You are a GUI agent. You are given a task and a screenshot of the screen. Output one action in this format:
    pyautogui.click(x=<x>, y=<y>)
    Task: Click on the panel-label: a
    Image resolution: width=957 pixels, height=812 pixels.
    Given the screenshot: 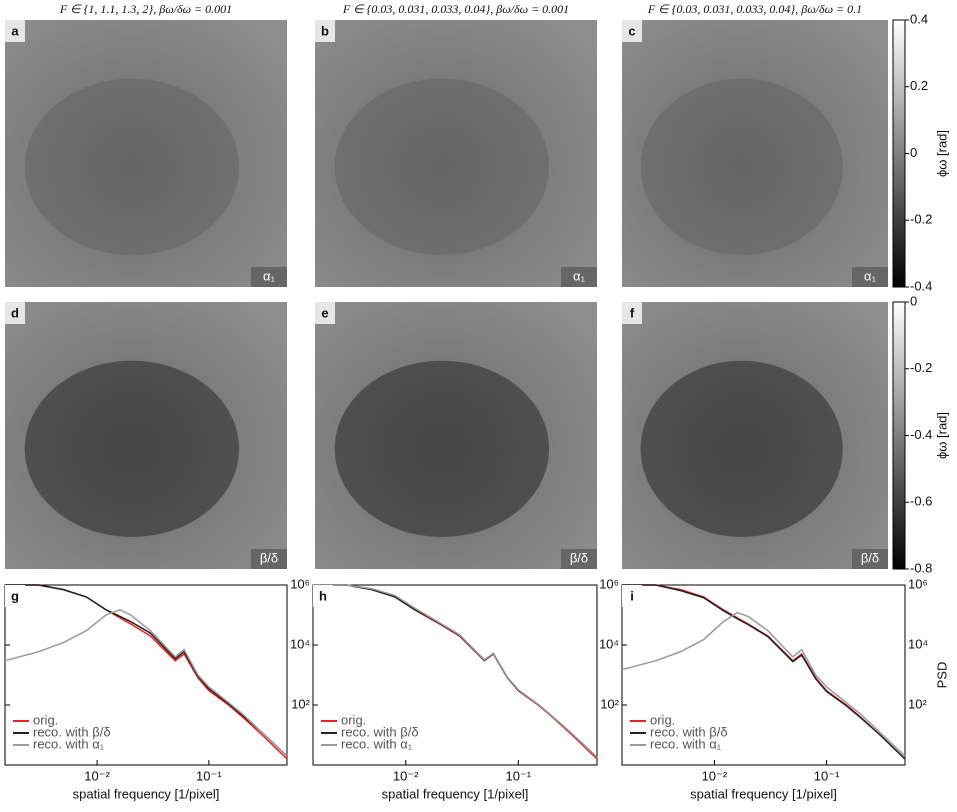 What is the action you would take?
    pyautogui.click(x=15, y=30)
    